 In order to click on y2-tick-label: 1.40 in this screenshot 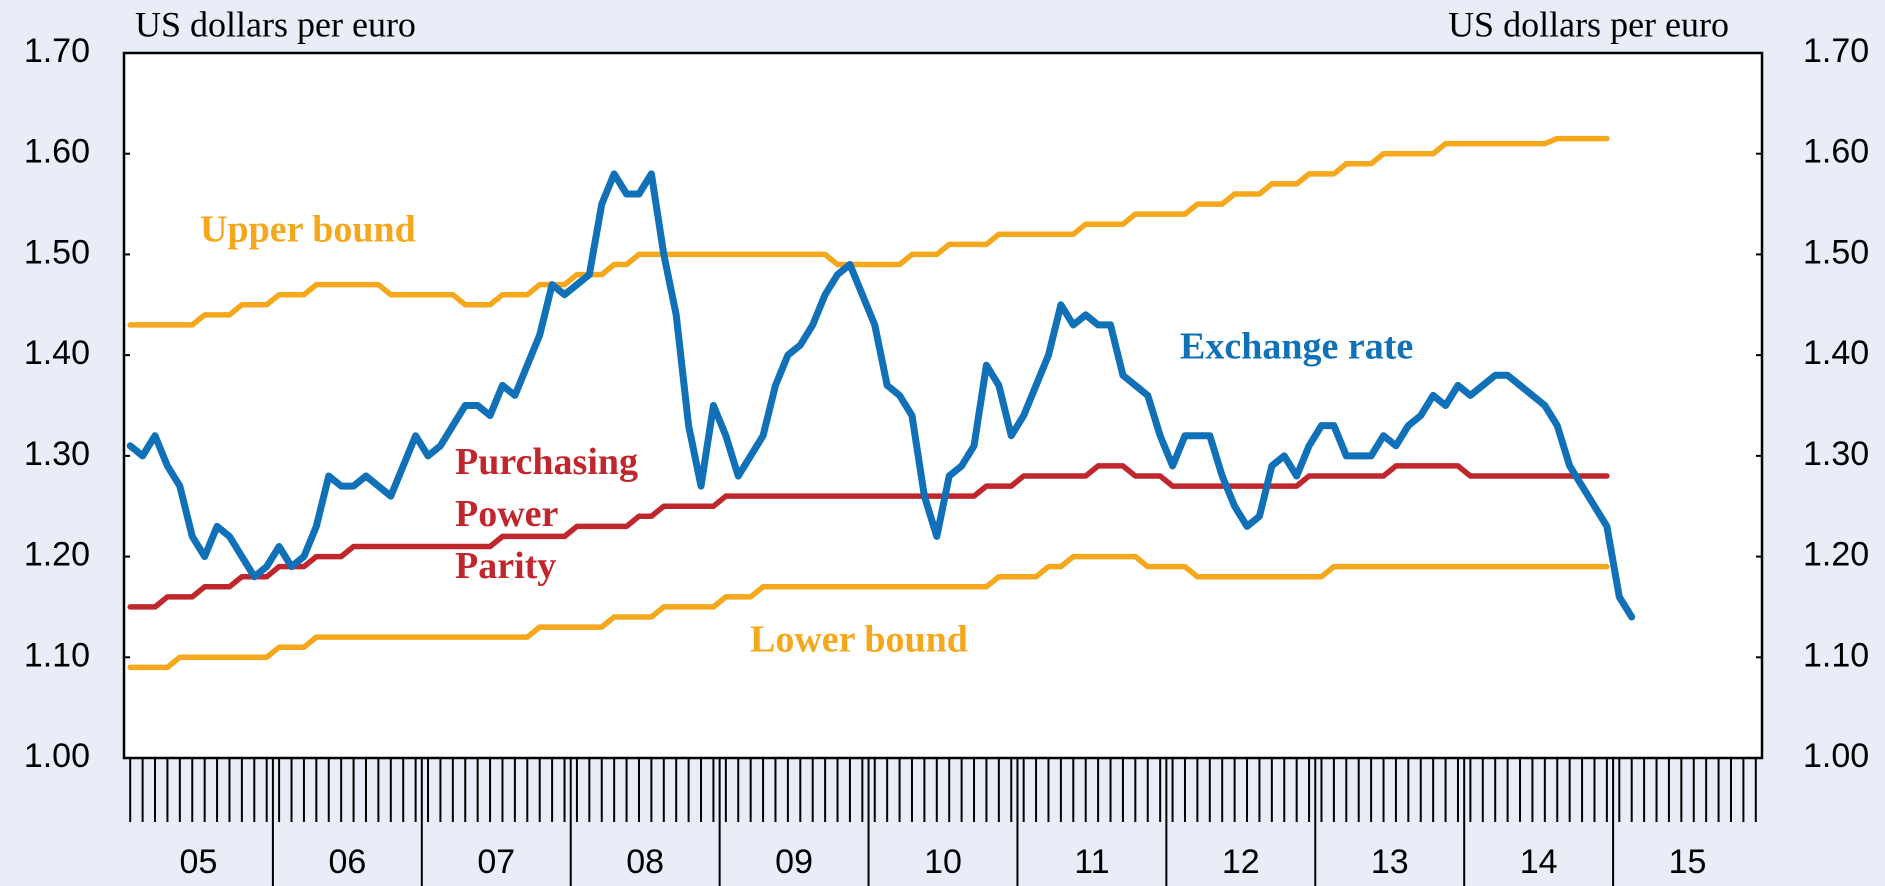, I will do `click(1836, 353)`.